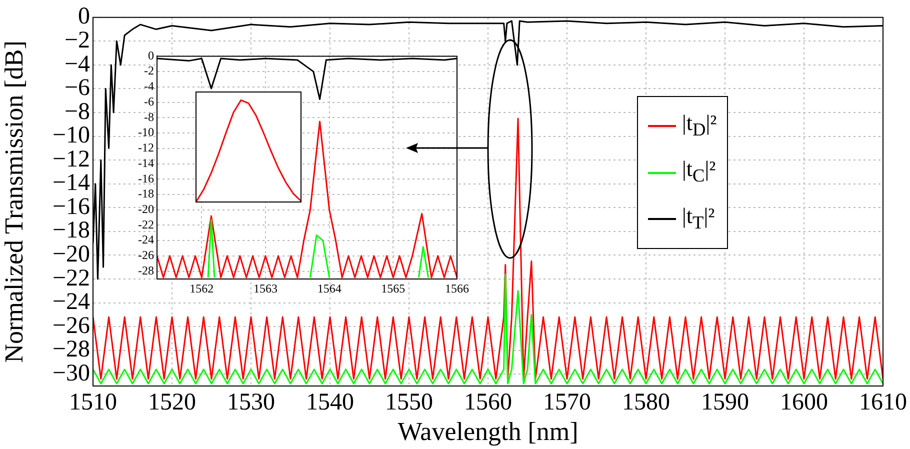 This screenshot has width=910, height=449. What do you see at coordinates (409, 403) in the screenshot?
I see `x-tick-label: 1550` at bounding box center [409, 403].